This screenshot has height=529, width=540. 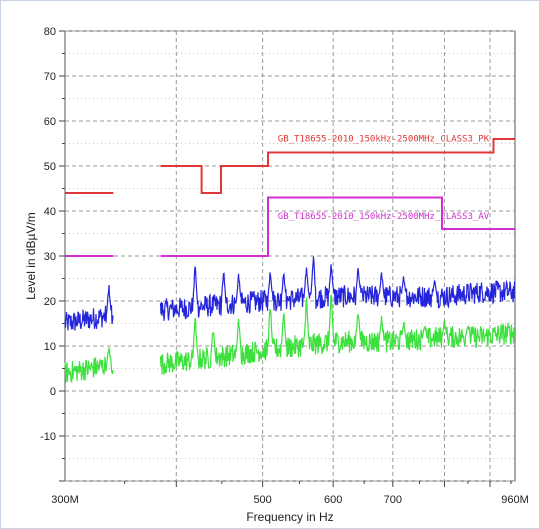 What do you see at coordinates (262, 500) in the screenshot?
I see `x-tick-label: 500` at bounding box center [262, 500].